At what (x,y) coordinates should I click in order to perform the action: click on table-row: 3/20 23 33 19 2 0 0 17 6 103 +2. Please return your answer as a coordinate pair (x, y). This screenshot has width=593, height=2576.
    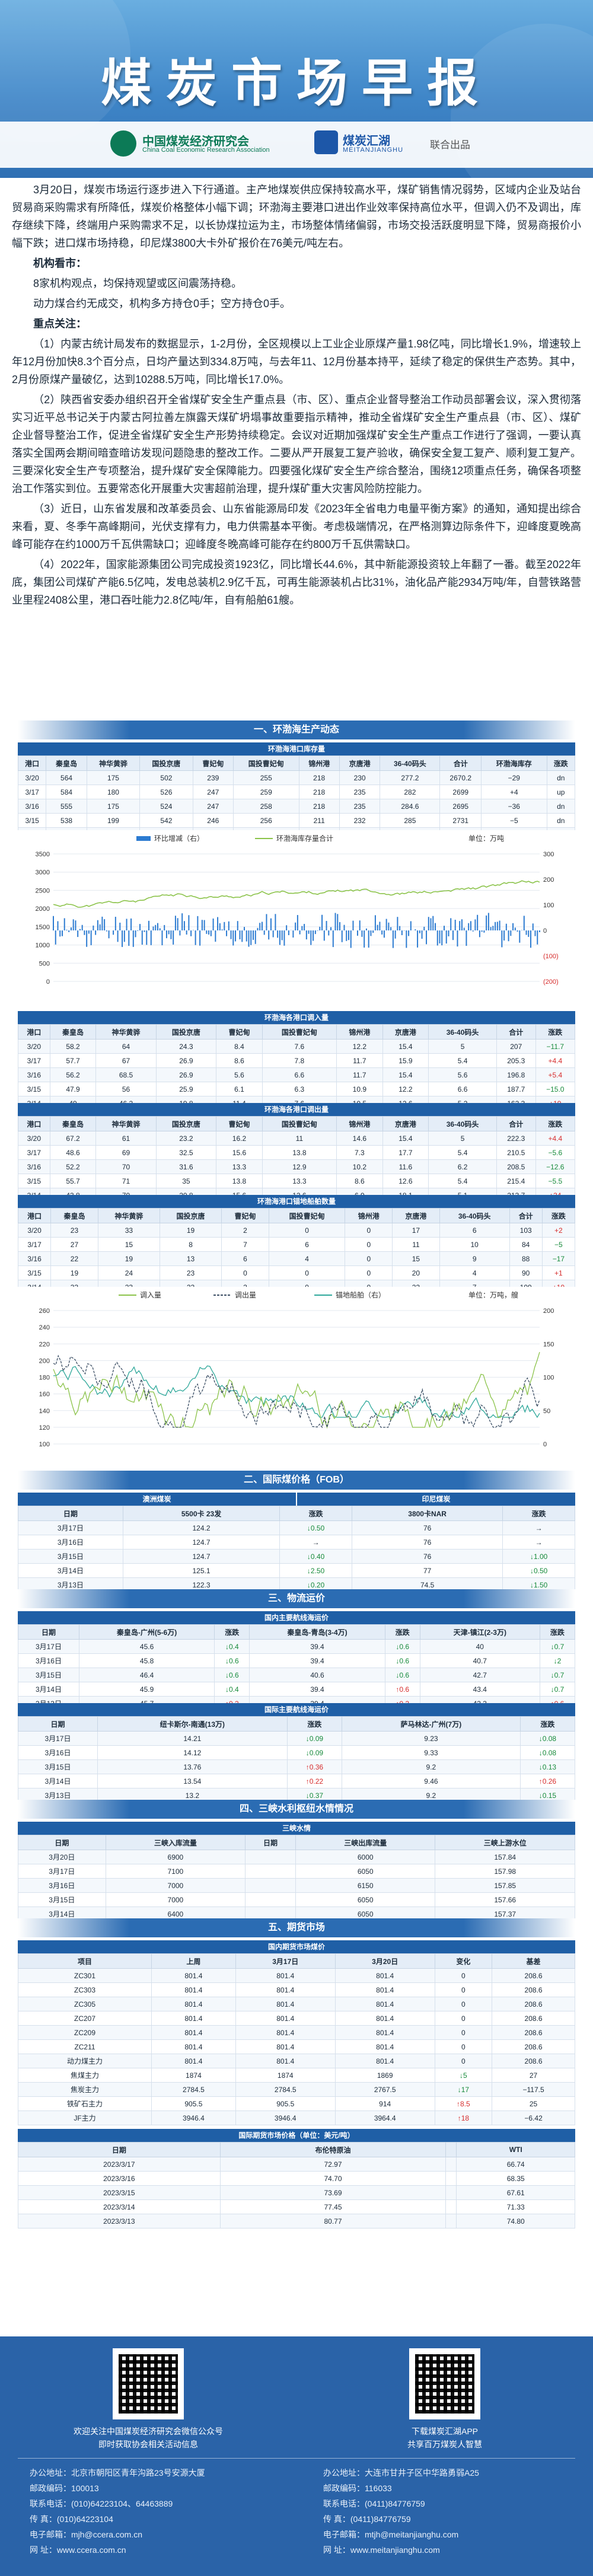
    Looking at the image, I should click on (296, 1230).